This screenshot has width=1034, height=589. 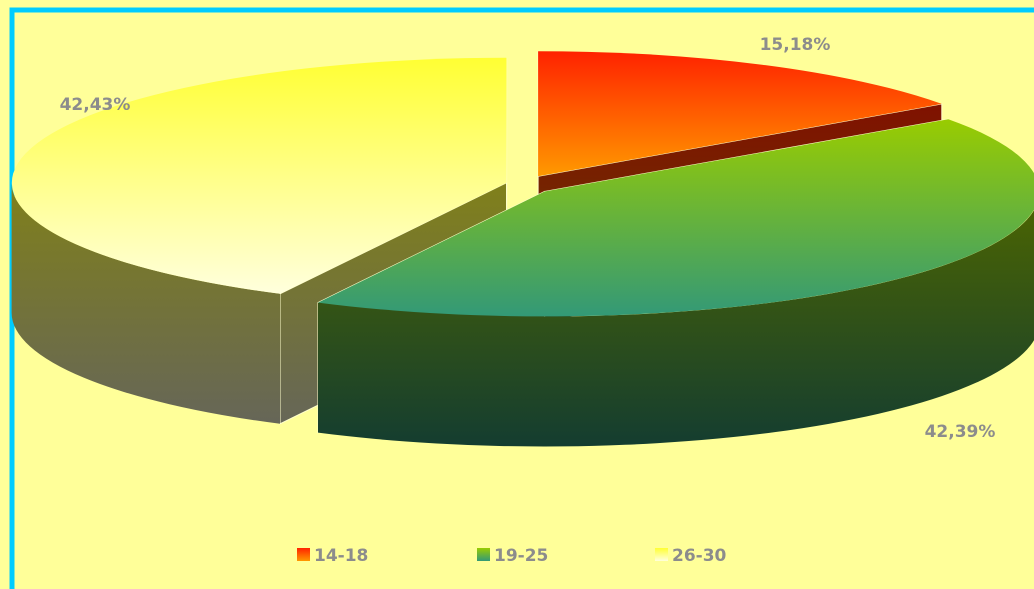 What do you see at coordinates (95, 105) in the screenshot?
I see `data-label: 42,43%` at bounding box center [95, 105].